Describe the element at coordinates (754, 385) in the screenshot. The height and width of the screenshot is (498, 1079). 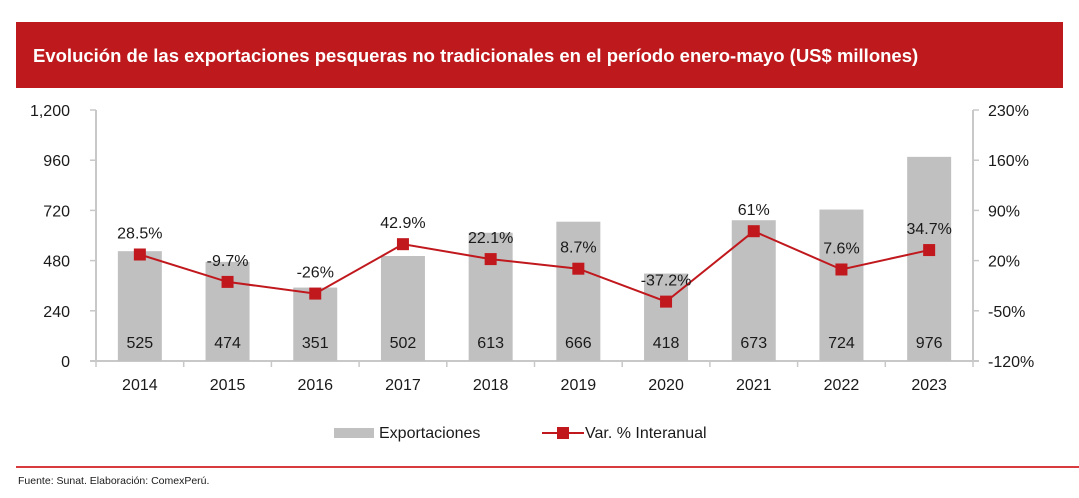
I see `x-tick-label: 2021` at that location.